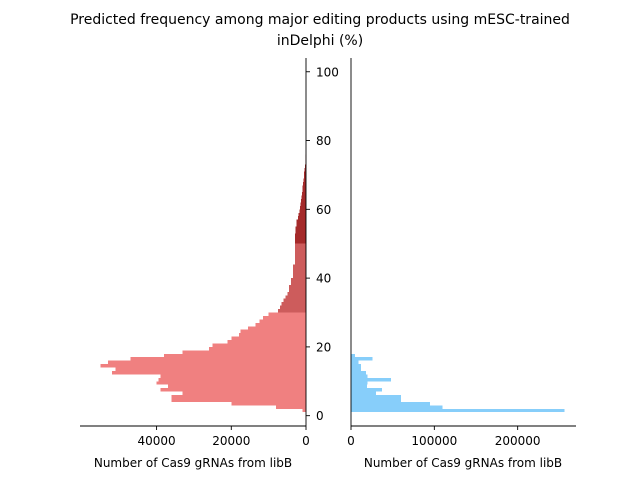  Describe the element at coordinates (323, 210) in the screenshot. I see `y-tick-label: 60` at that location.